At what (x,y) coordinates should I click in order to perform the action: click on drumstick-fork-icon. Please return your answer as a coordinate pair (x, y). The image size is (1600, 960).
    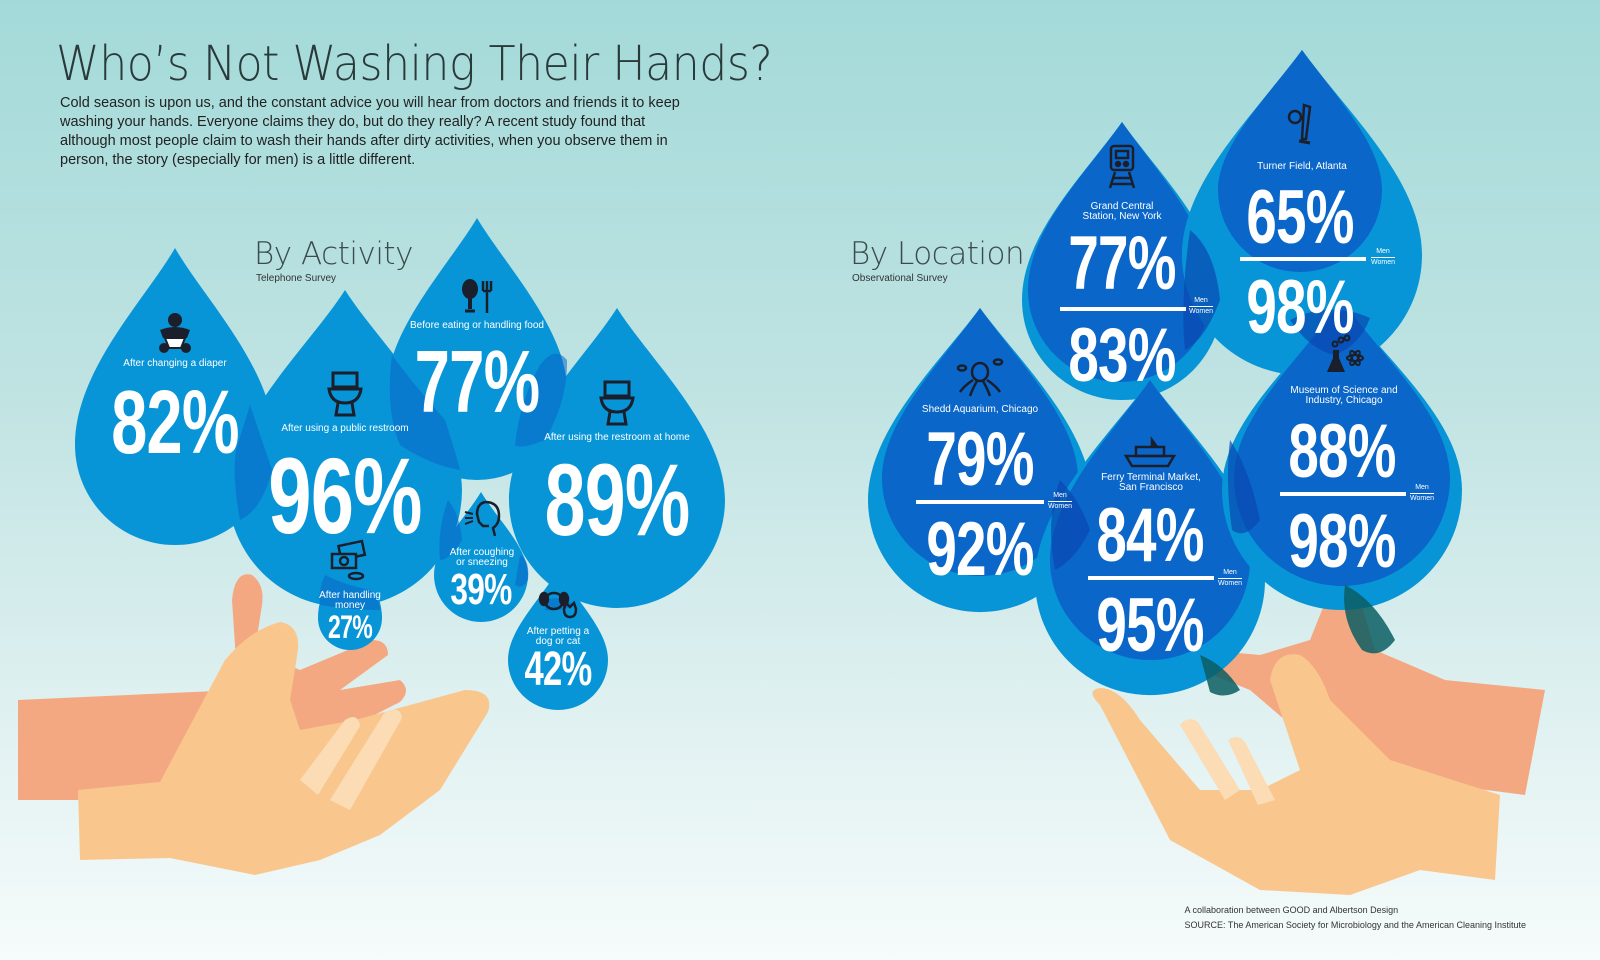
    Looking at the image, I should click on (477, 296).